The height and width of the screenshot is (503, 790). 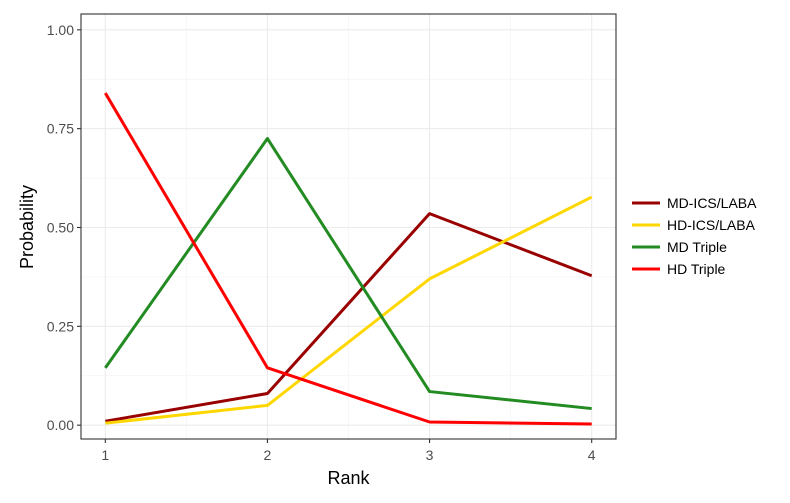 I want to click on x-tick-label: 2, so click(x=268, y=455).